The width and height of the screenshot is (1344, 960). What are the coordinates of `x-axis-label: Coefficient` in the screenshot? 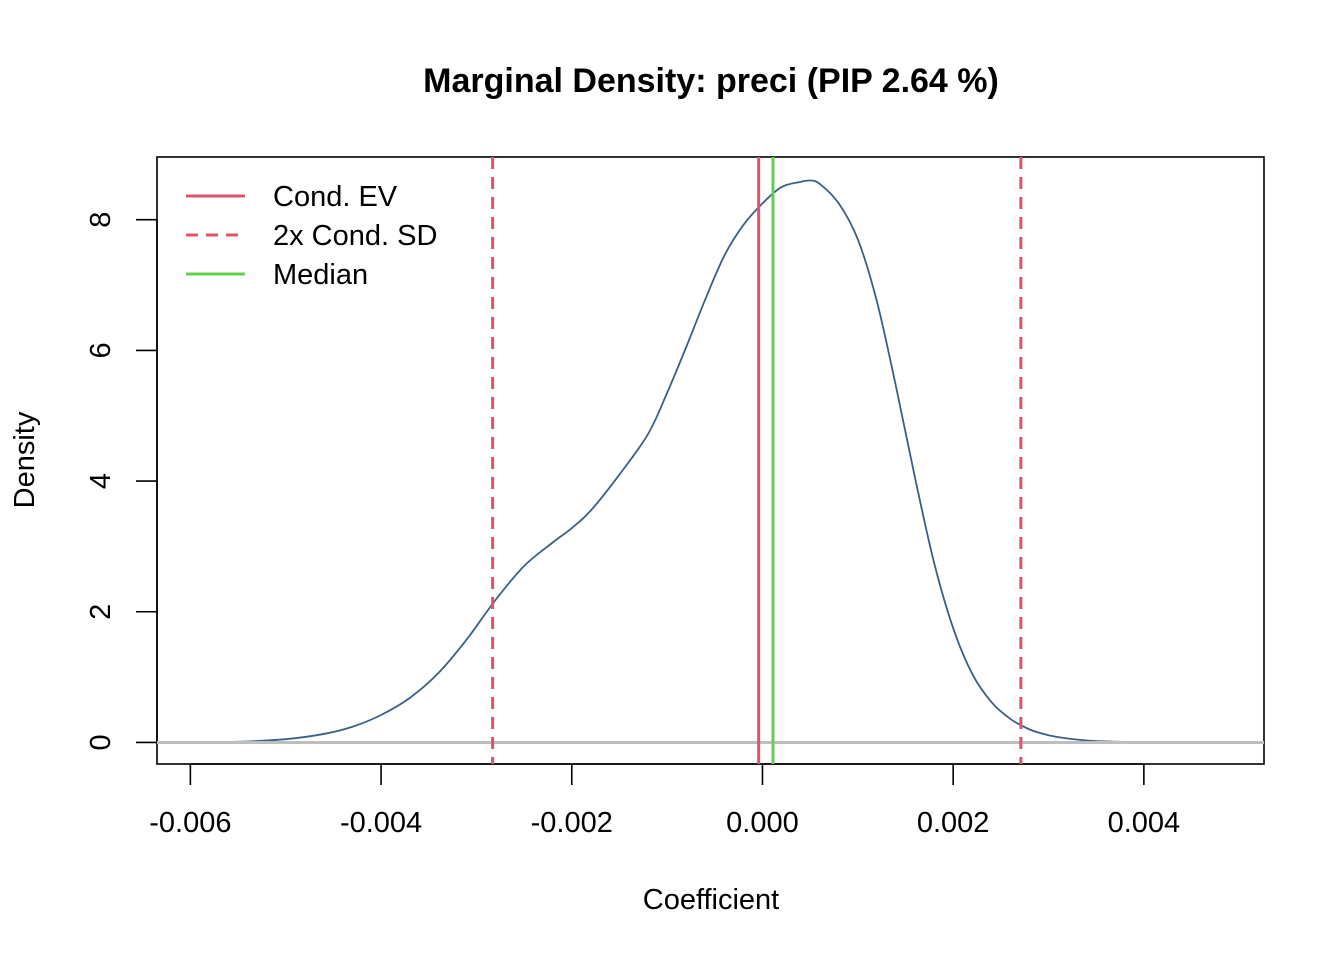 It's located at (711, 900).